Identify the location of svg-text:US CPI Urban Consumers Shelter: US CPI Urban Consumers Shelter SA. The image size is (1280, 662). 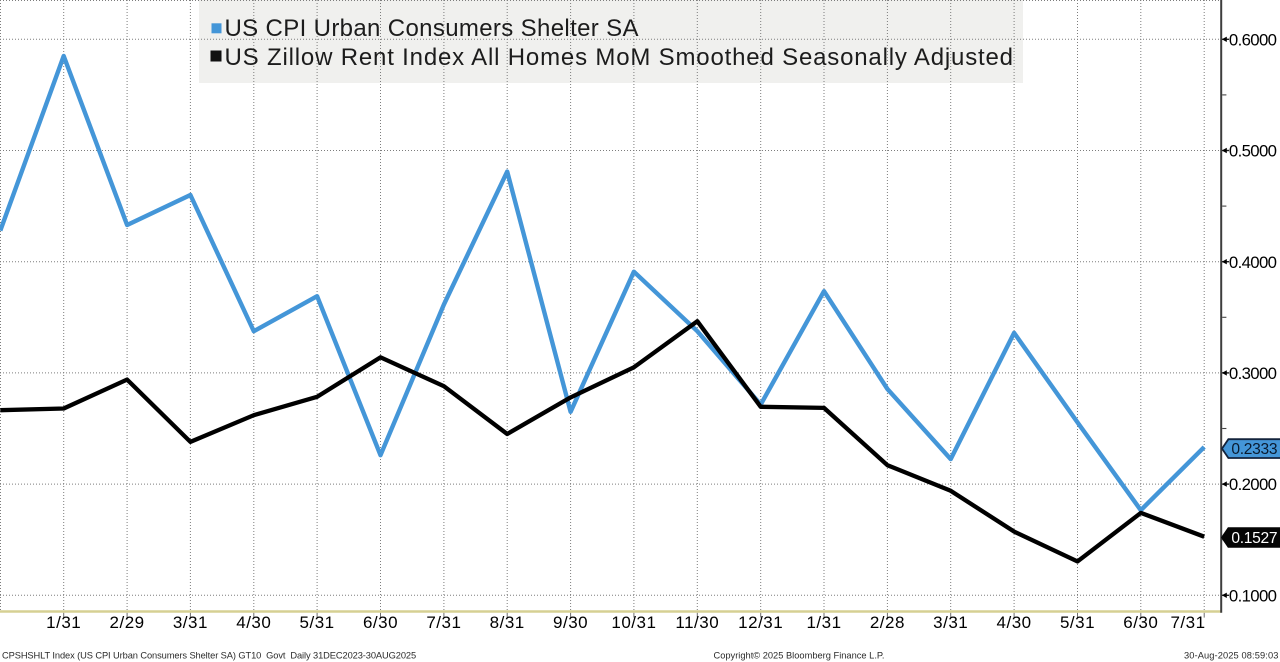
(432, 28).